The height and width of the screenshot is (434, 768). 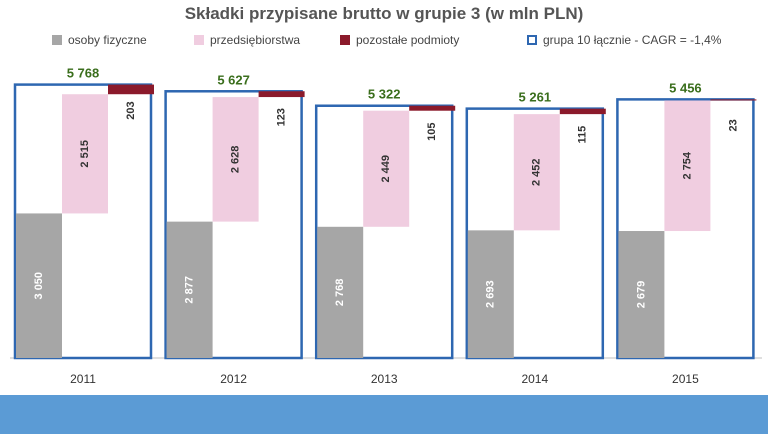 I want to click on label-osoby-fizyczne-2014: 2 693, so click(x=491, y=294).